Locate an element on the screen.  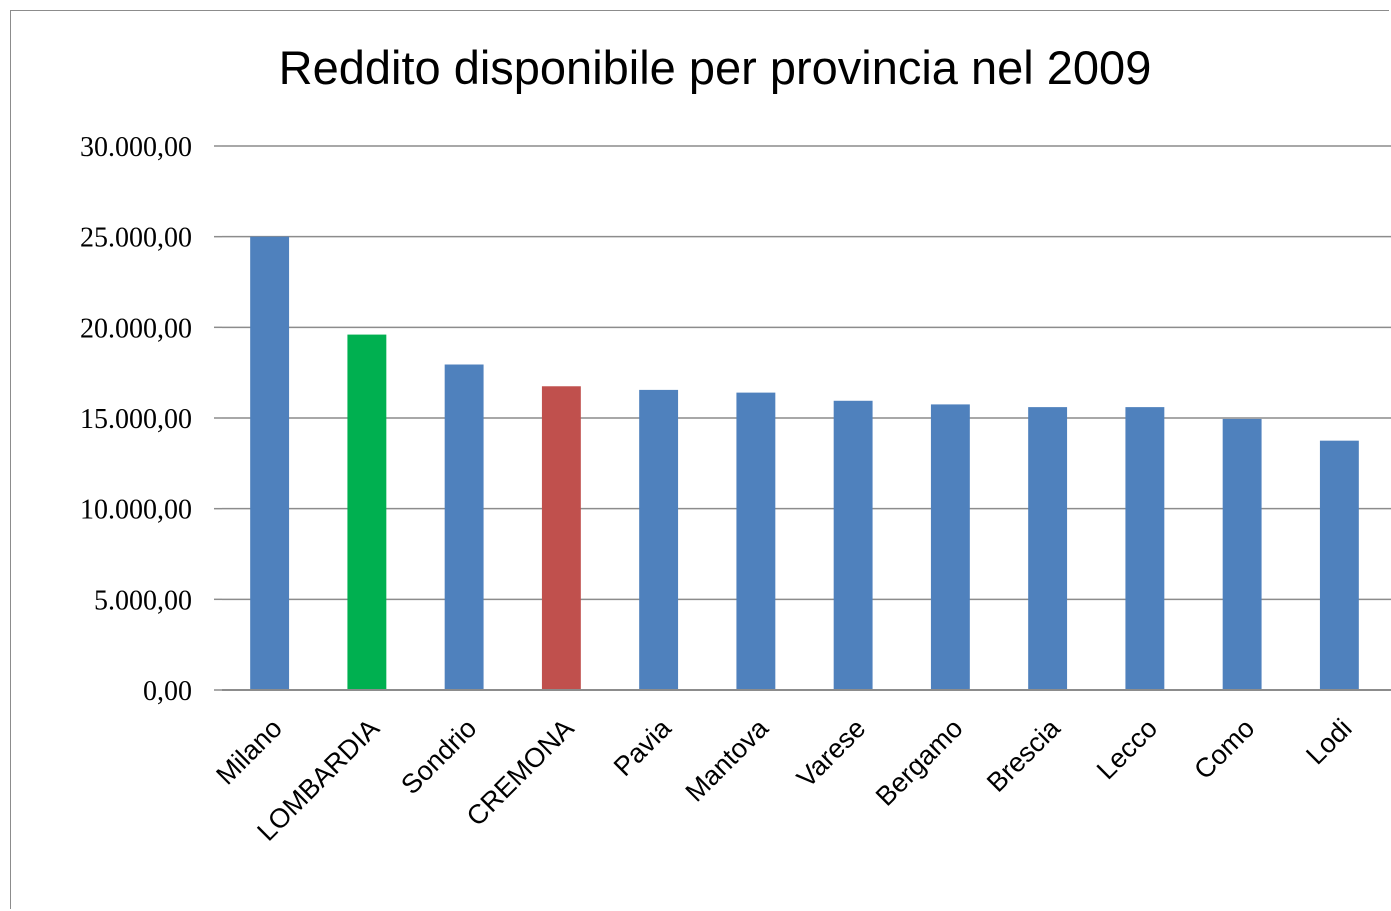
bar-lodi is located at coordinates (1339, 565).